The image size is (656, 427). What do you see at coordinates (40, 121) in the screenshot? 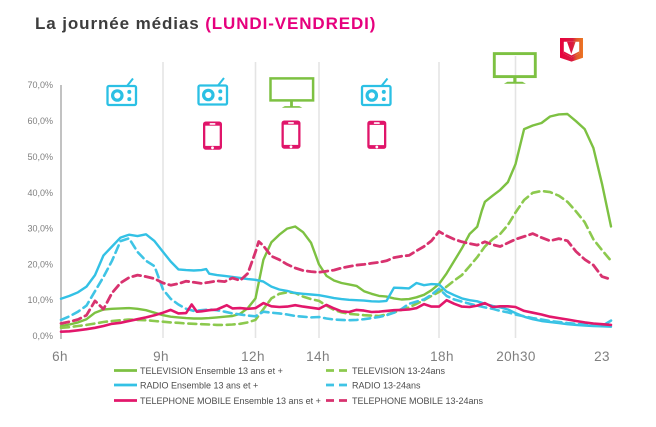
I see `svg-text: 60,0%` at bounding box center [40, 121].